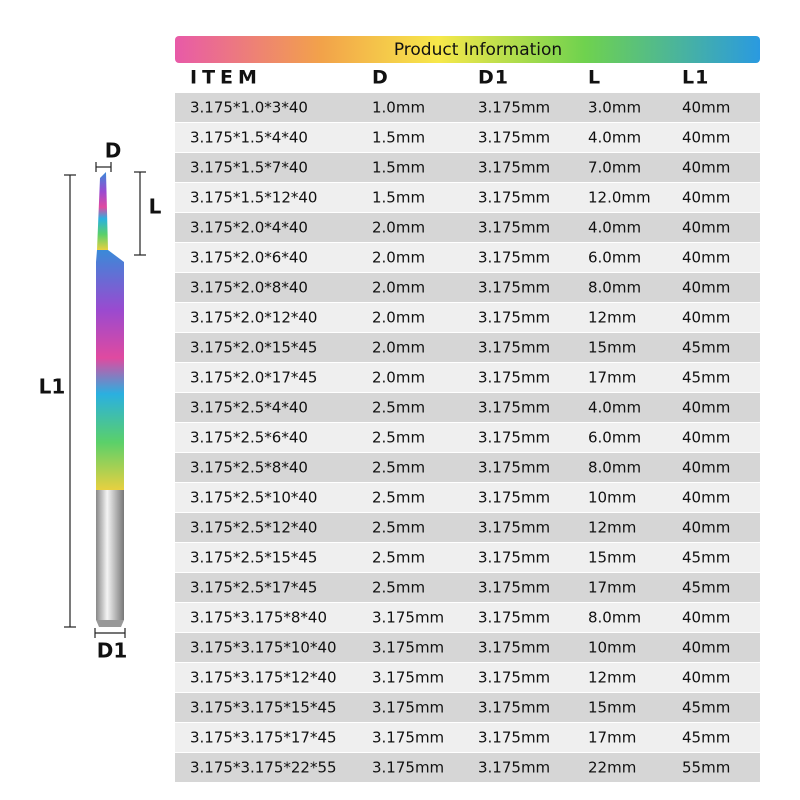 The width and height of the screenshot is (800, 800). What do you see at coordinates (249, 258) in the screenshot?
I see `cell: 3.175*2.0*6*40` at bounding box center [249, 258].